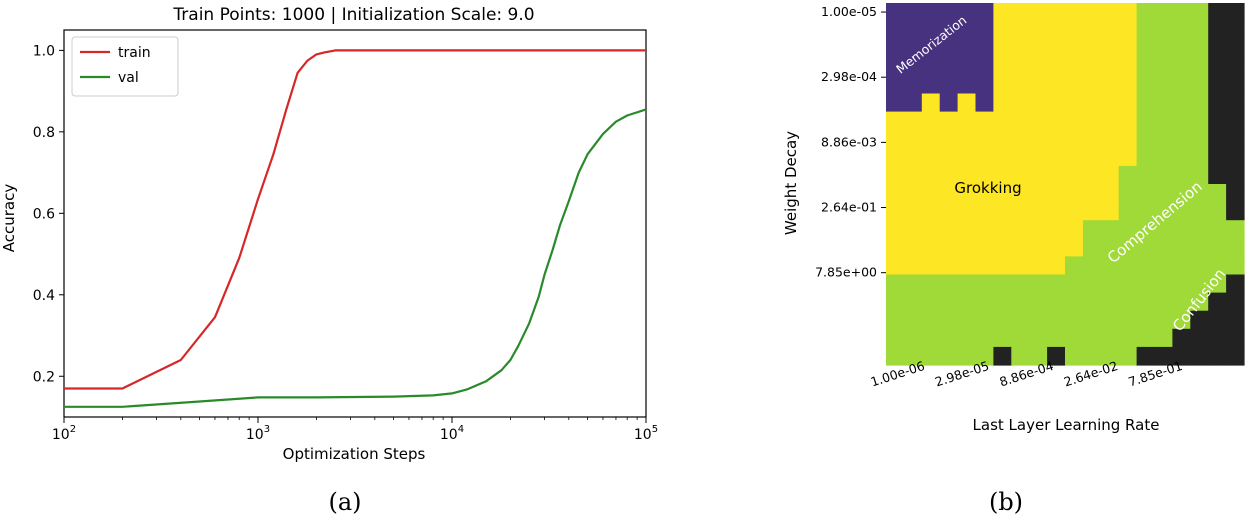  What do you see at coordinates (44, 296) in the screenshot?
I see `y-tick-label: 0.4` at bounding box center [44, 296].